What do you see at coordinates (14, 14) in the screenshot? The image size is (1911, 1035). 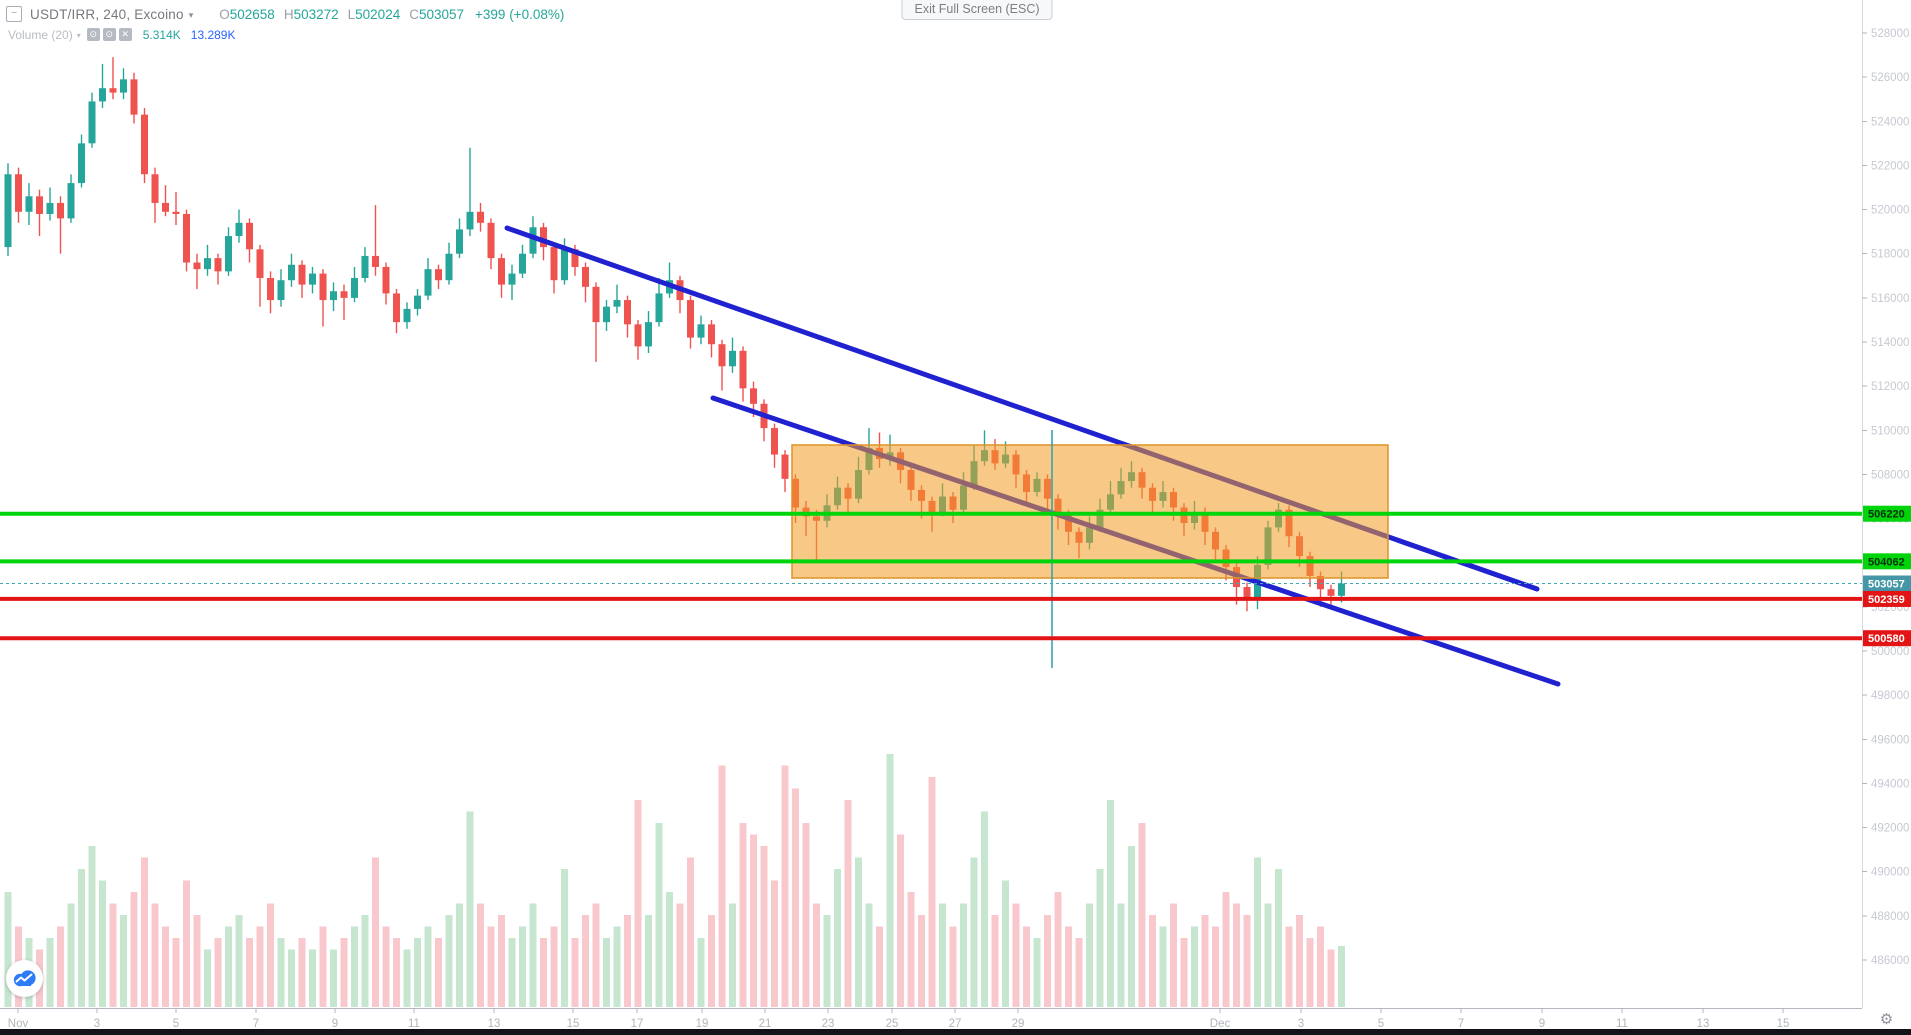 I see `collapse-icon: −` at bounding box center [14, 14].